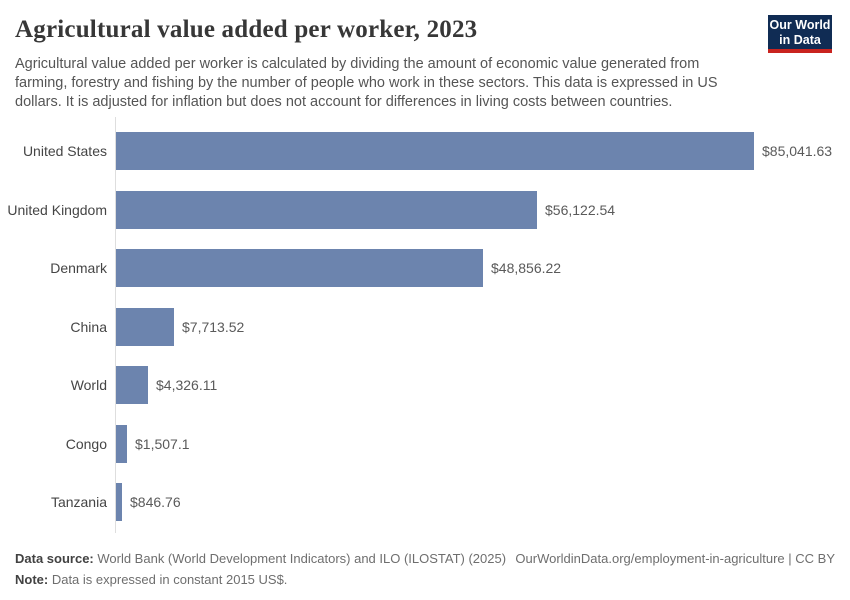 Image resolution: width=850 pixels, height=600 pixels. Describe the element at coordinates (187, 385) in the screenshot. I see `value-label: $4,326.11` at that location.